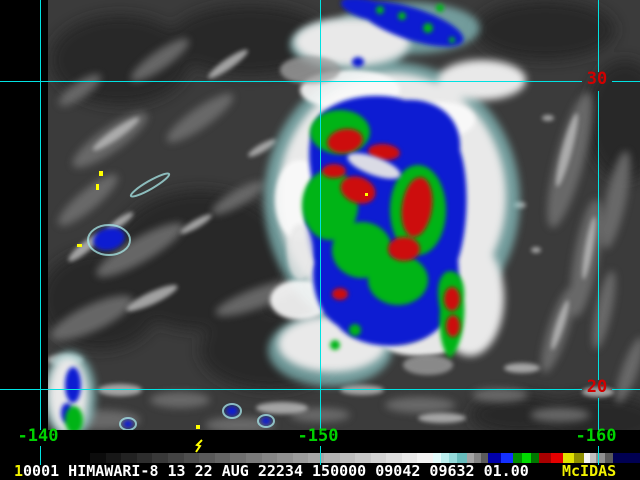  I want to click on mcidas-logo: McIDAS, so click(589, 471).